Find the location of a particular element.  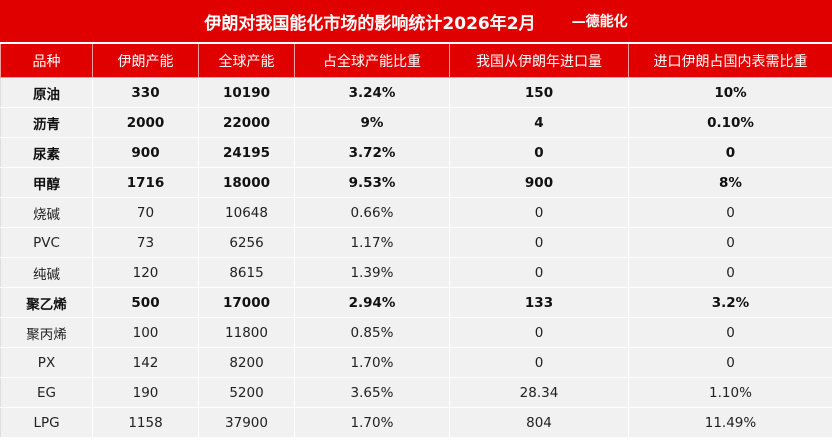

table-cell: 沥青 is located at coordinates (46, 122).